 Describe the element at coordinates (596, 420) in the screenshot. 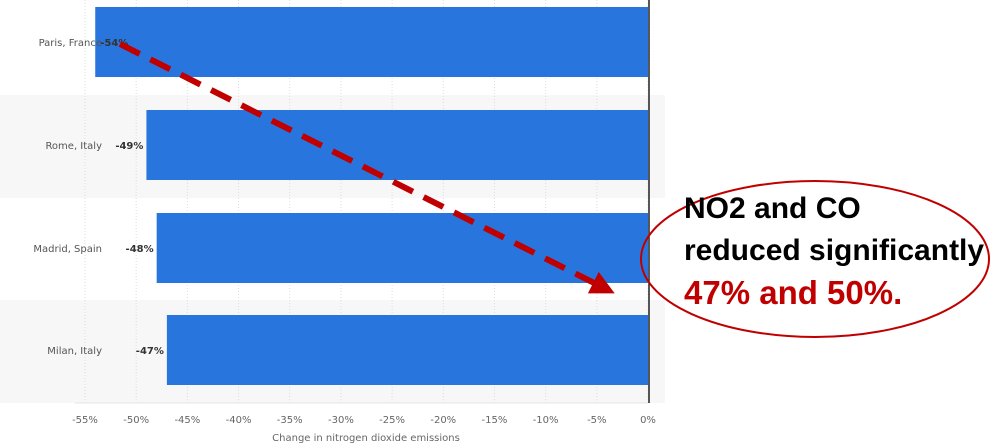

I see `x-tick-label: -5%` at that location.